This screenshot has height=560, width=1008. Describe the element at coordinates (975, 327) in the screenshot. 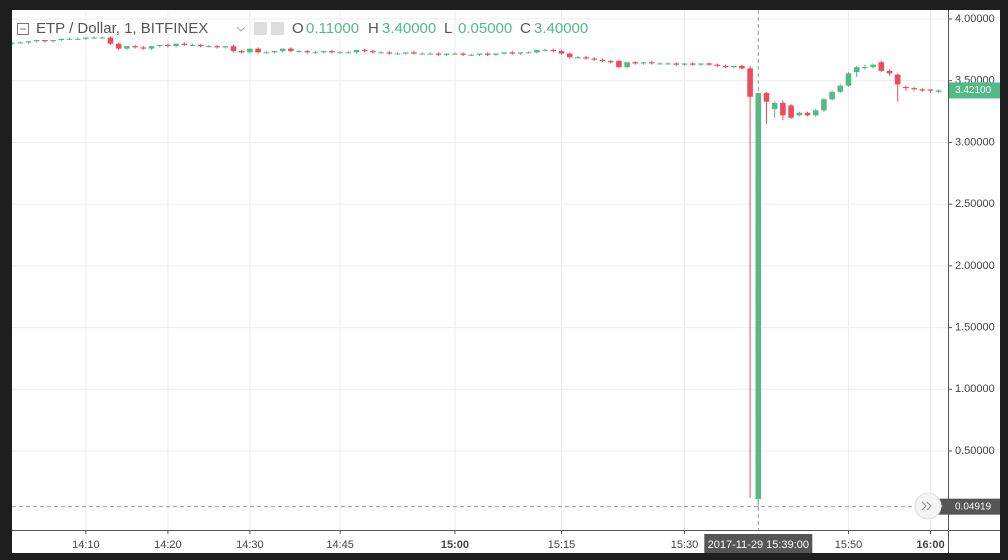

I see `y-tick-label: 1.50000` at that location.